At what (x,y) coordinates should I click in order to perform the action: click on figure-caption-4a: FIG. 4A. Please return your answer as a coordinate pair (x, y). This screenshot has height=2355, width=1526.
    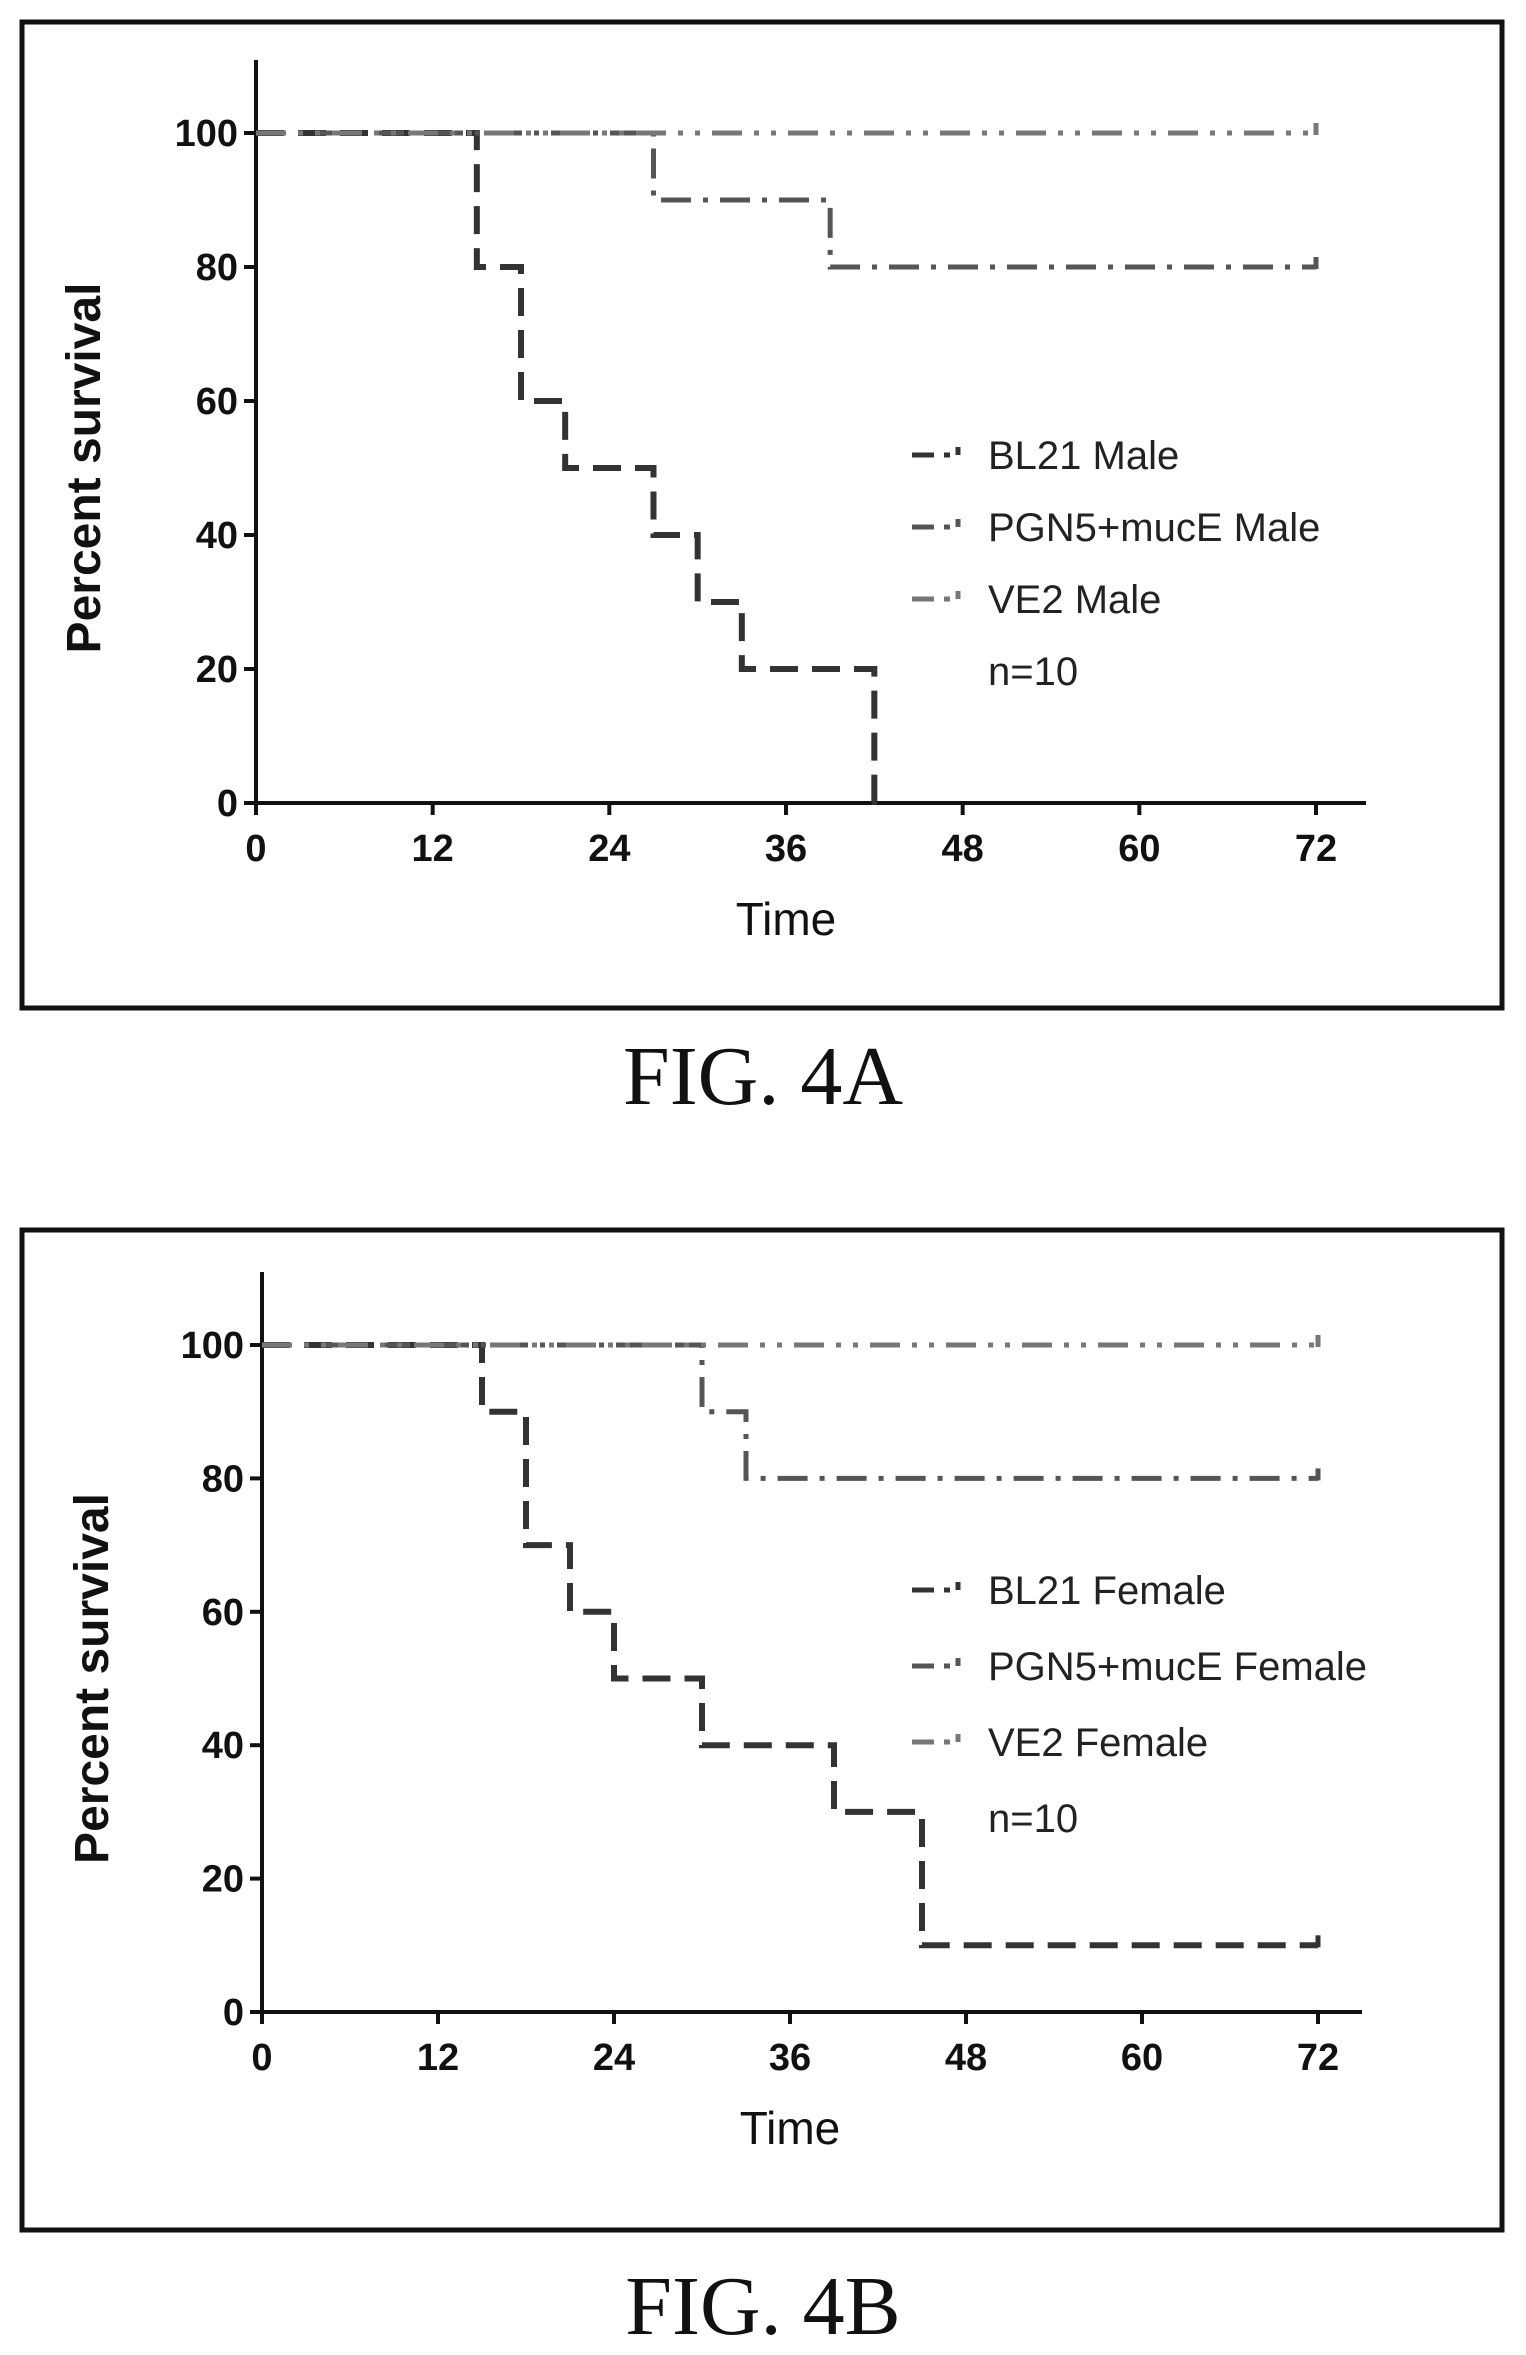
    Looking at the image, I should click on (762, 1076).